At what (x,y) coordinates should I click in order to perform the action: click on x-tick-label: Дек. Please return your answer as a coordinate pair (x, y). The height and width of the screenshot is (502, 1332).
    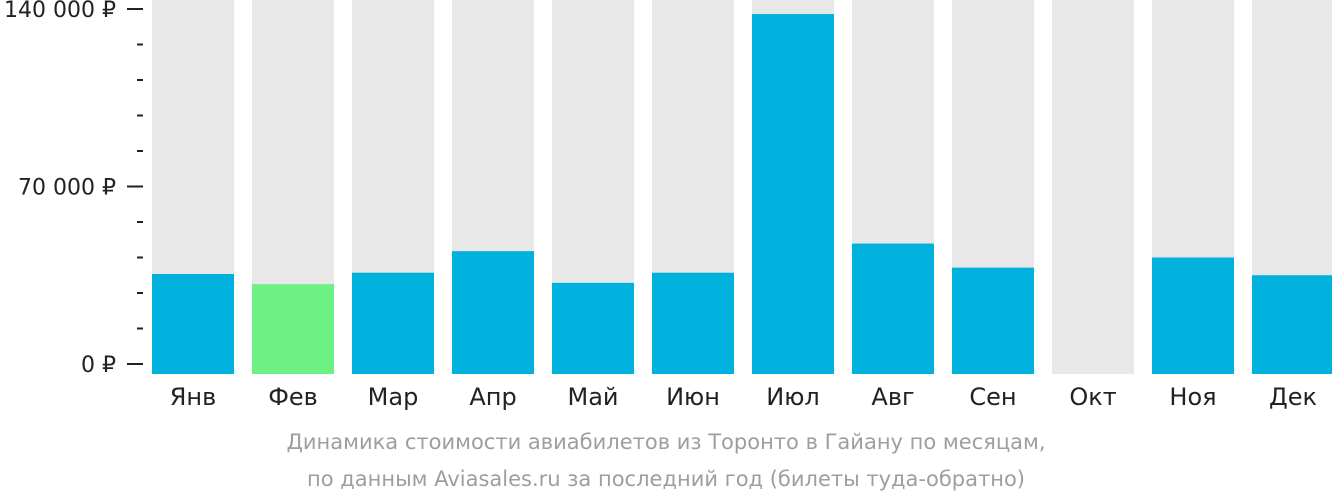
    Looking at the image, I should click on (1293, 397).